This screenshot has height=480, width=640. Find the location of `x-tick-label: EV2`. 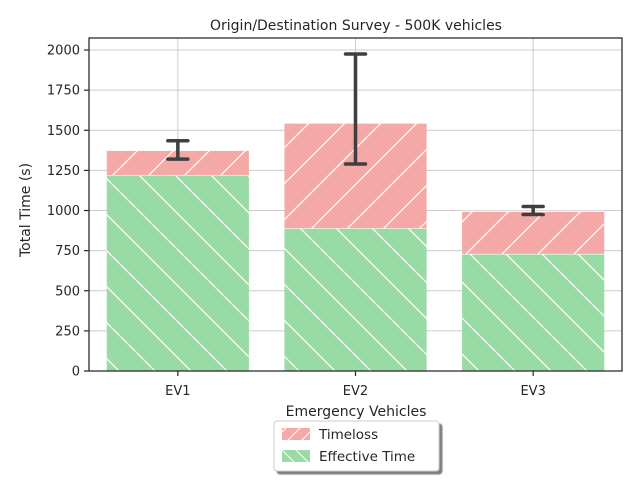

x-tick-label: EV2 is located at coordinates (355, 391).